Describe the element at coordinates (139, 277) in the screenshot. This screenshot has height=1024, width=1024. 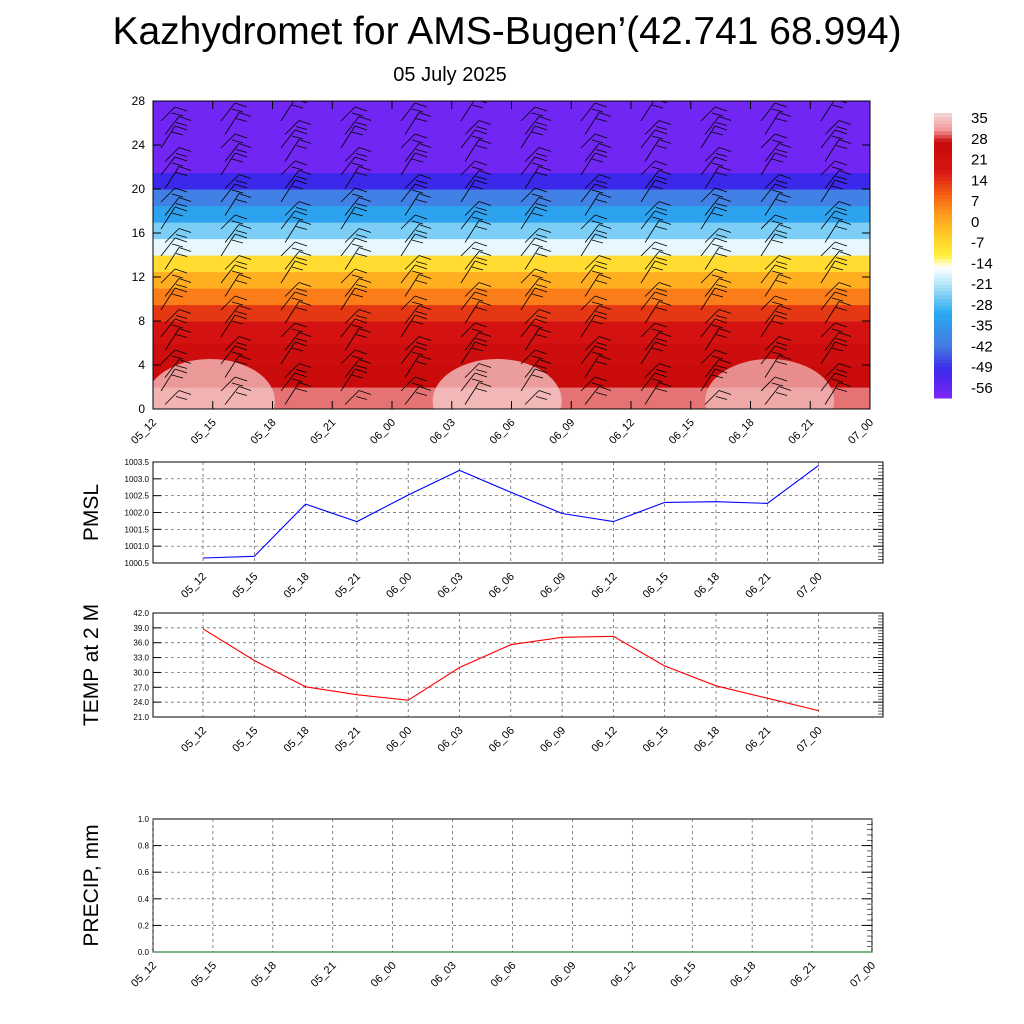
I see `profile-ytick-label: 12` at that location.